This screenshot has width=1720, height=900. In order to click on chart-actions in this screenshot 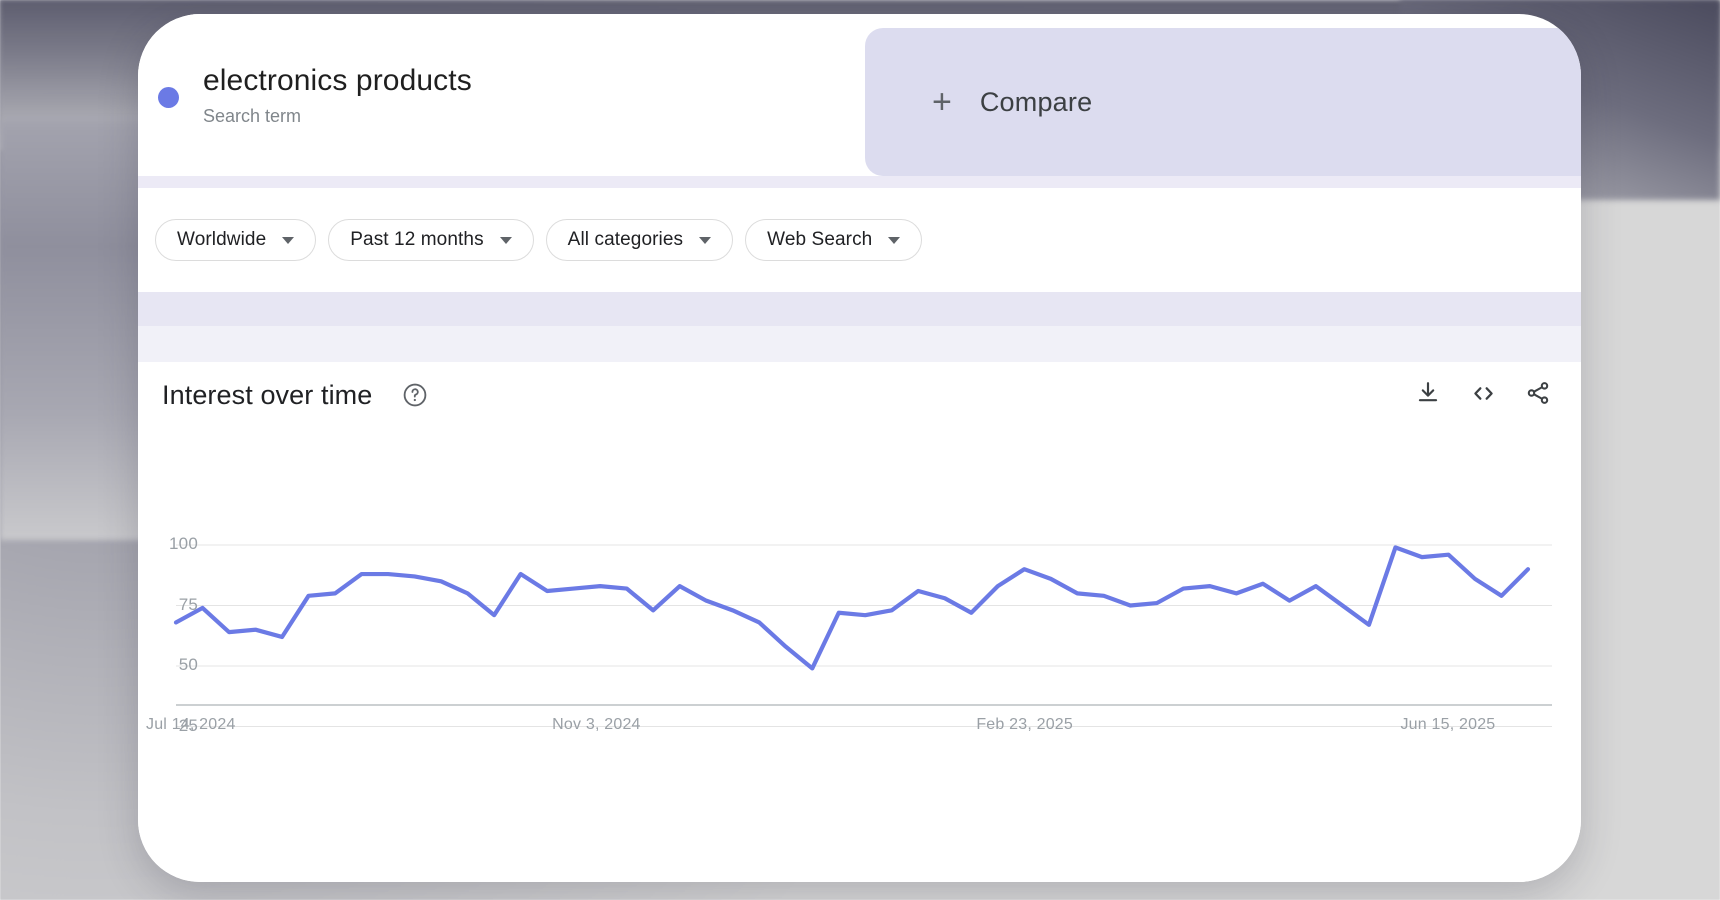, I will do `click(1483, 393)`.